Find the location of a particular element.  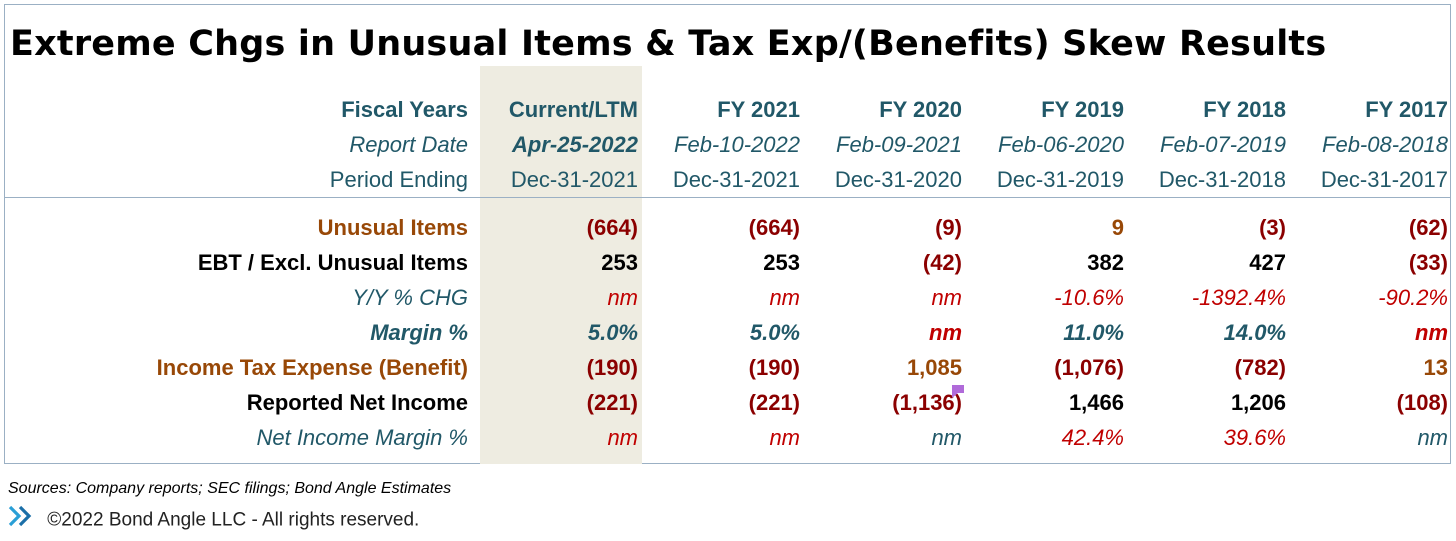

table-cell: (1,136) is located at coordinates (927, 402).